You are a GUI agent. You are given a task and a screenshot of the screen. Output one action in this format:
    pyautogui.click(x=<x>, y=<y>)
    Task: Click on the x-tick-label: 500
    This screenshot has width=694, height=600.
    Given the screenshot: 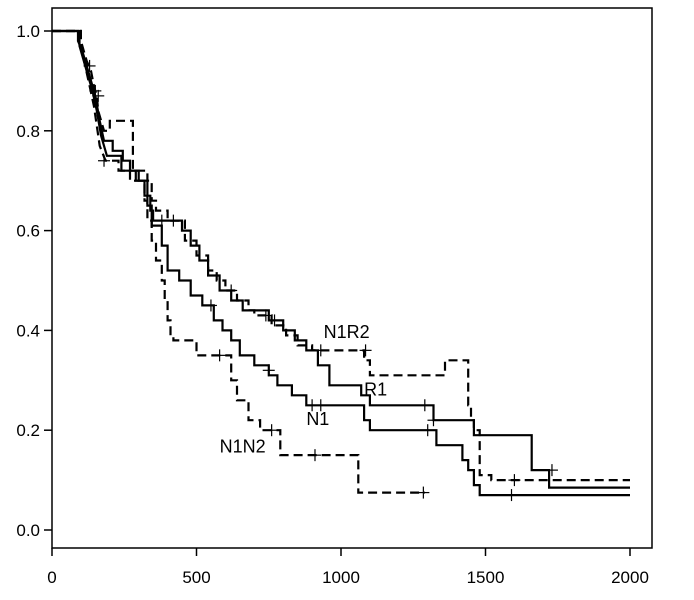 What is the action you would take?
    pyautogui.click(x=196, y=577)
    